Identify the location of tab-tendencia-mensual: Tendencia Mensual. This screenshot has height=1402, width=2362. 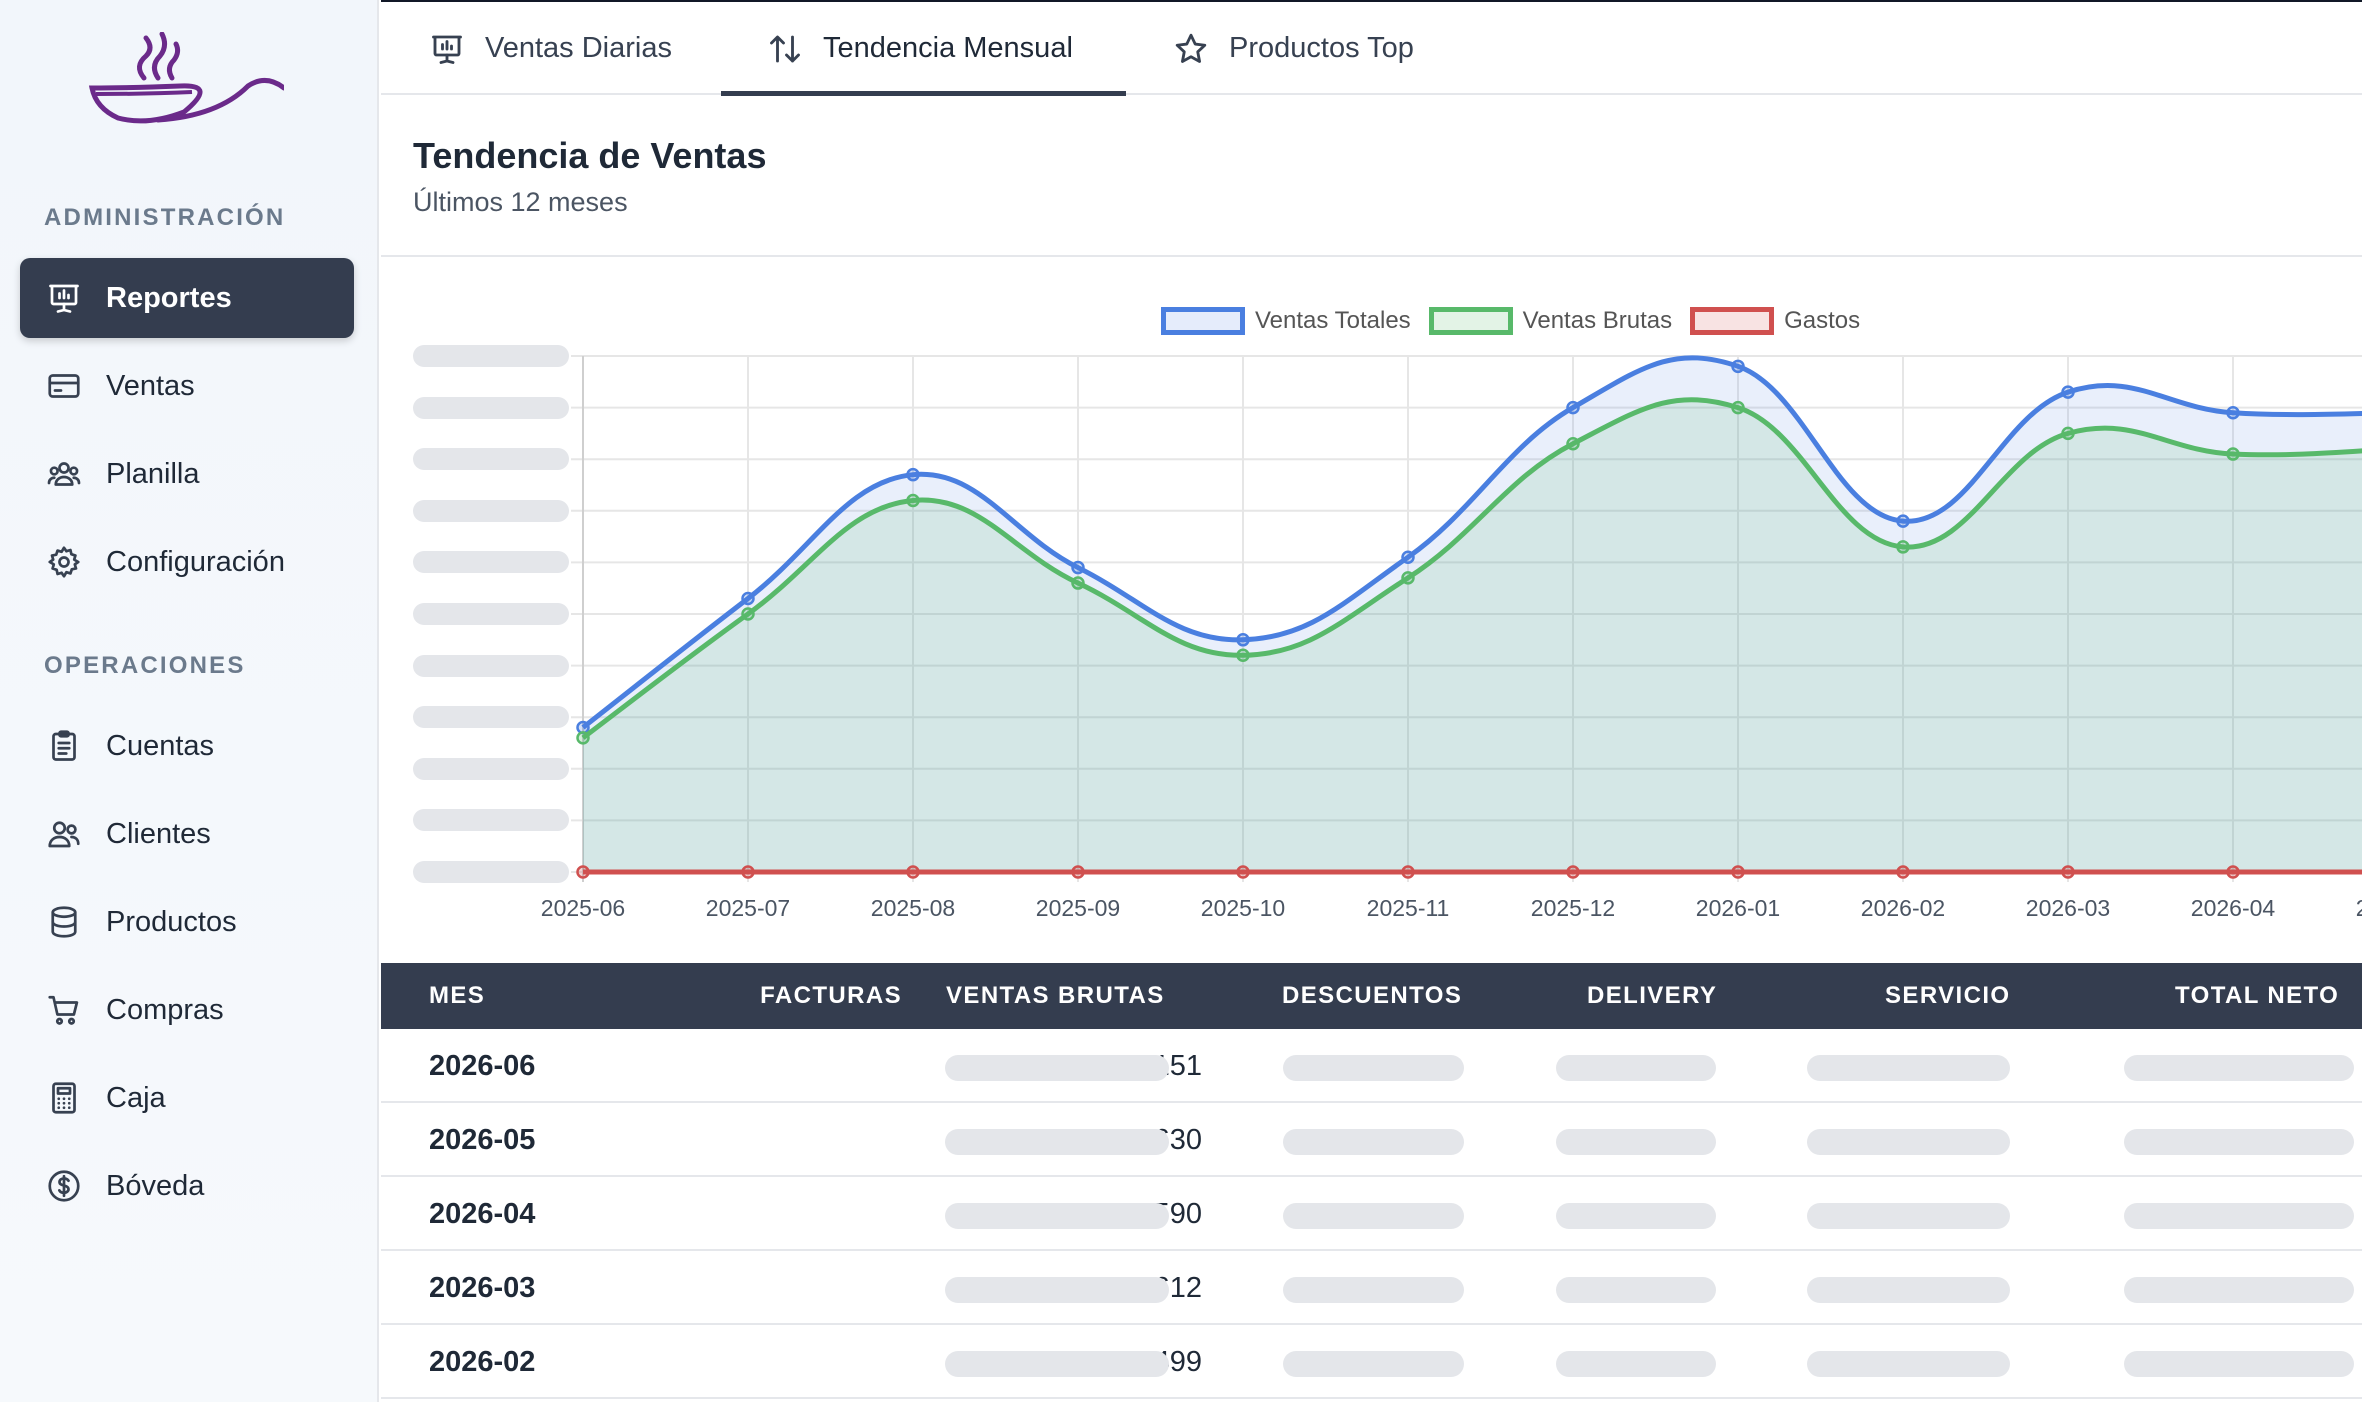
(920, 48).